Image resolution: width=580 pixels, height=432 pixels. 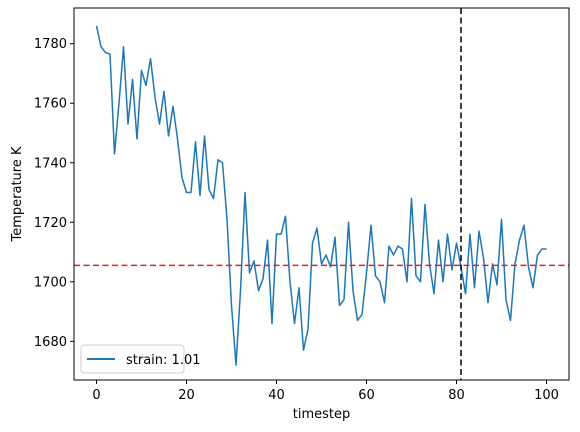 I want to click on x-tick-label: 0, so click(x=96, y=395).